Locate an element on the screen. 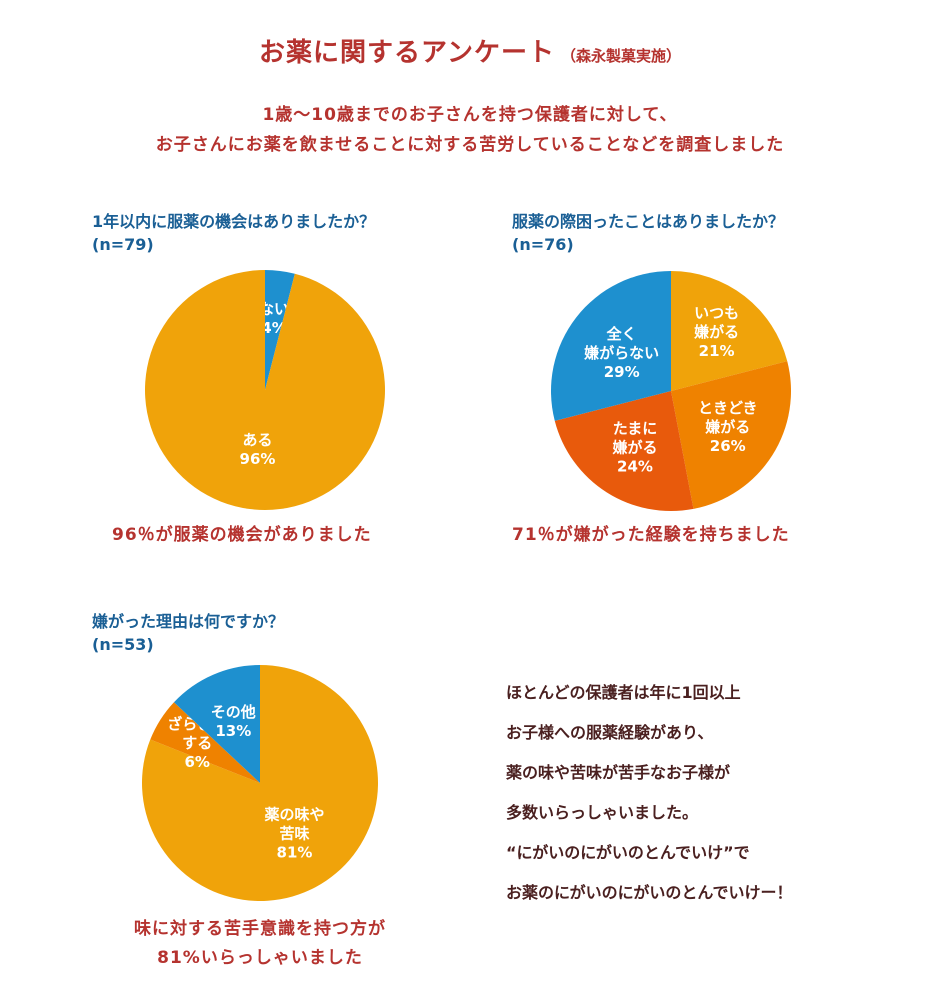  slice-label: いつも嫌がる 21% is located at coordinates (716, 332).